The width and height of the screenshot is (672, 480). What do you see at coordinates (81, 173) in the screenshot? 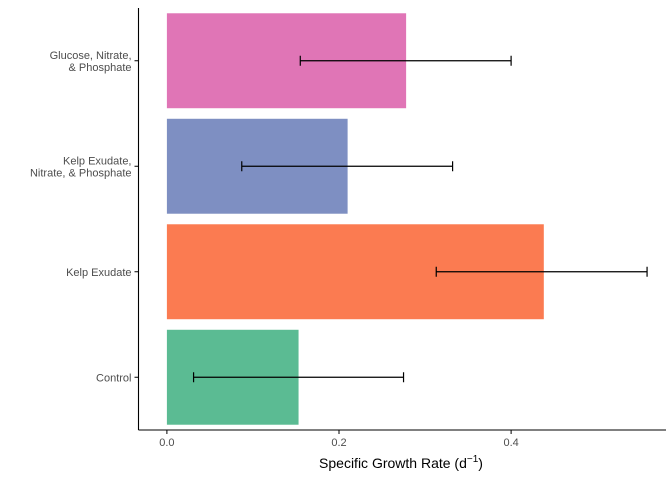
I see `y-tick-label-2-line-1: Nitrate, & Phosphate` at bounding box center [81, 173].